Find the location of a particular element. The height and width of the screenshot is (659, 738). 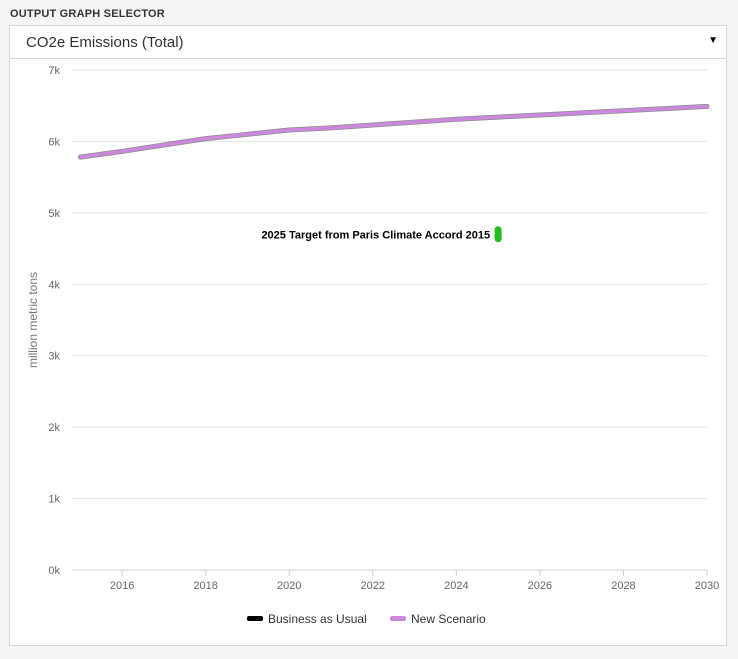

x-tick-label: 2016 is located at coordinates (122, 586).